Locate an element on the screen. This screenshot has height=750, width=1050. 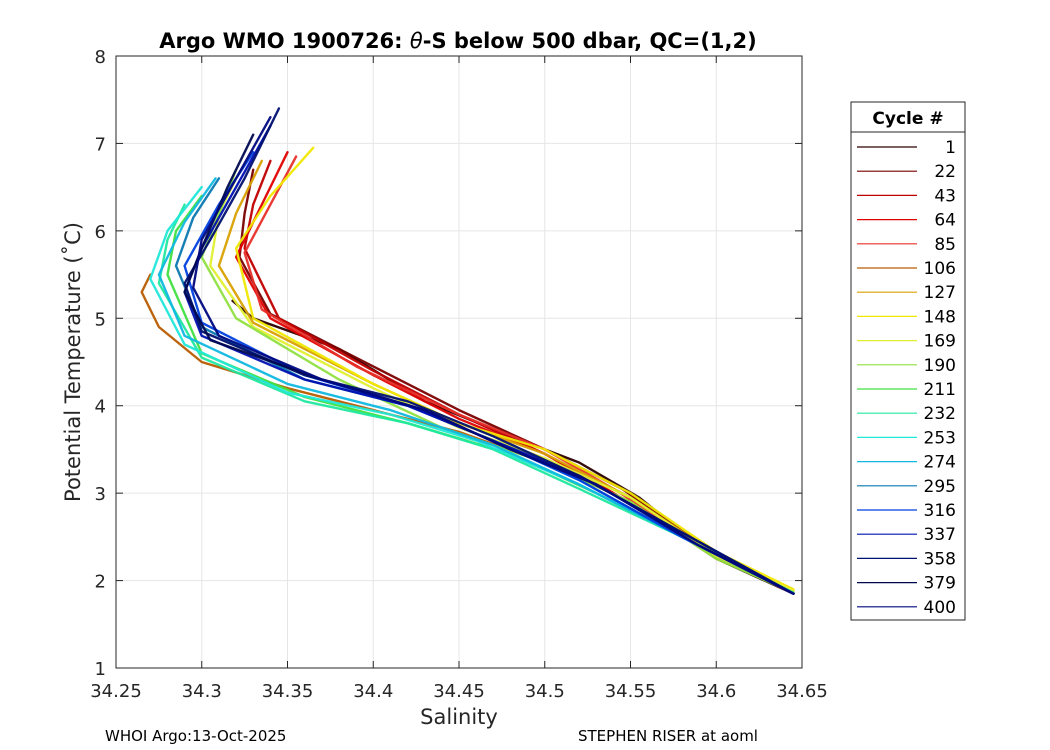
x-tick-label: 34.35 is located at coordinates (288, 691).